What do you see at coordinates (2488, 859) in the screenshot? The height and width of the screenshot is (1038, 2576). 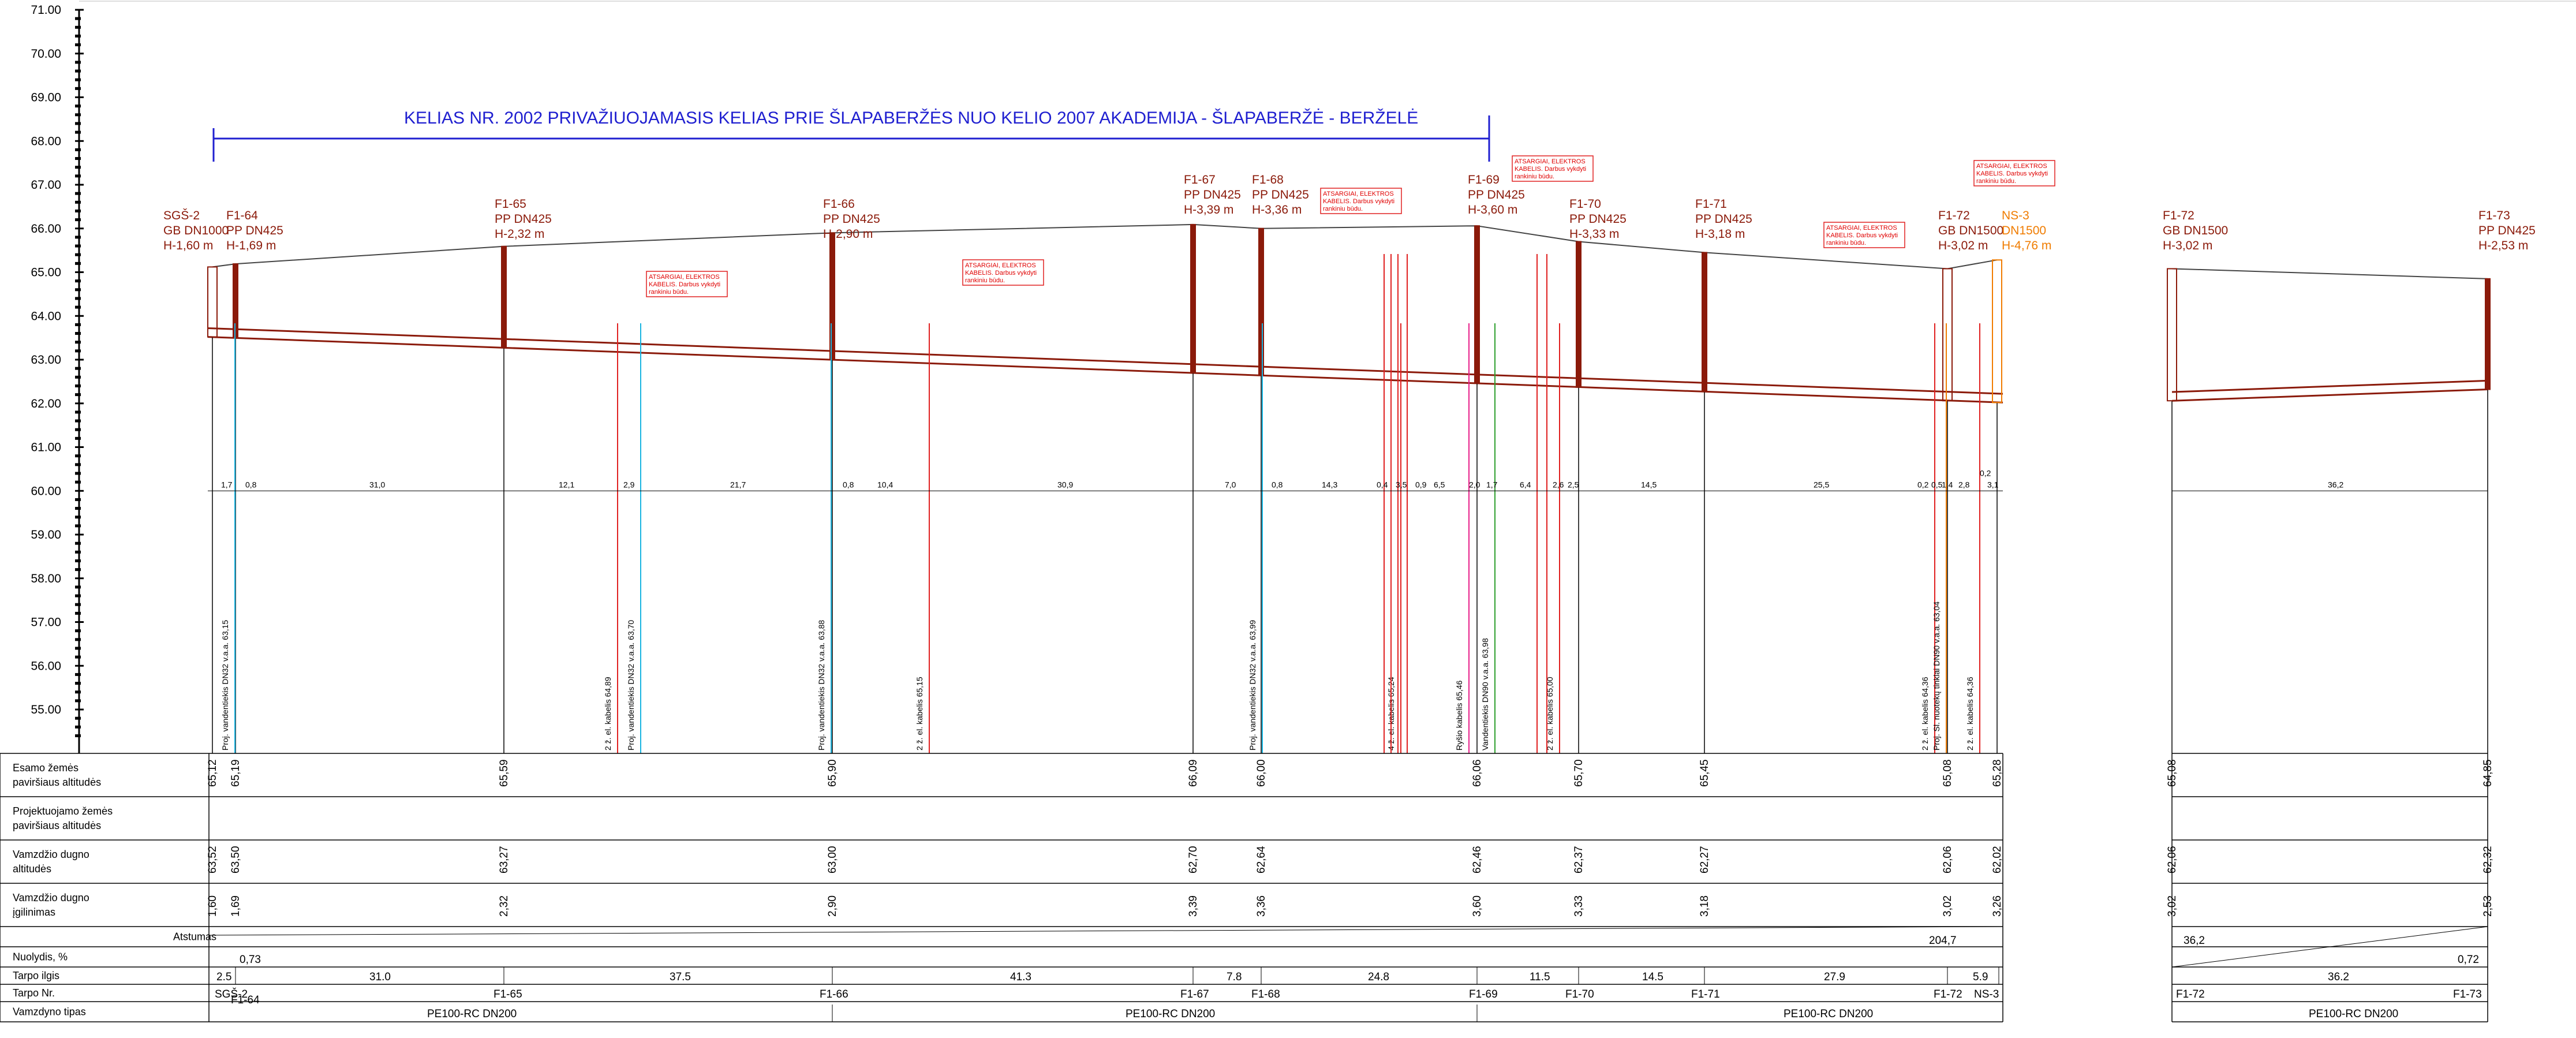 I see `invert_values-value: 62,32` at bounding box center [2488, 859].